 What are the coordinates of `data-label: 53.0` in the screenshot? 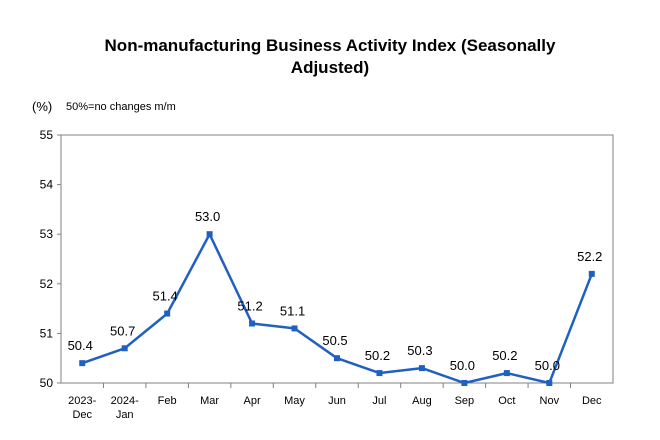 It's located at (207, 216).